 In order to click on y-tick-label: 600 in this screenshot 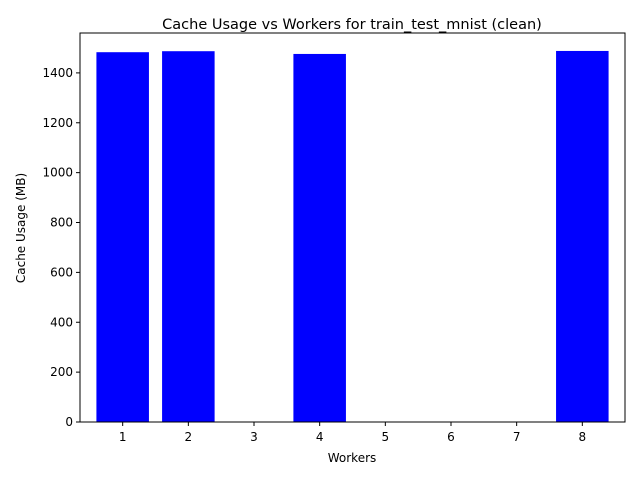, I will do `click(61, 272)`.